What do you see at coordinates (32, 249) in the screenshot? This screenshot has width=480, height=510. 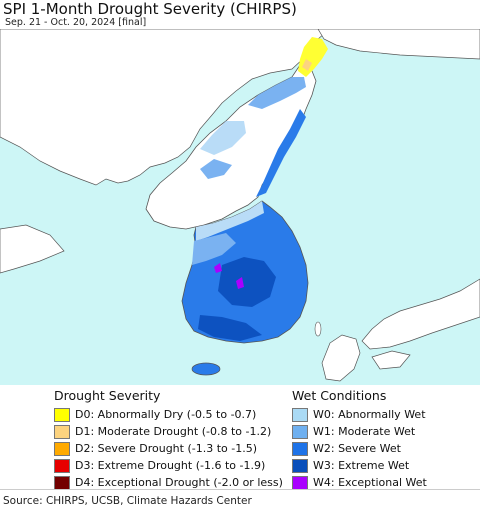 I see `china-coast-west` at bounding box center [32, 249].